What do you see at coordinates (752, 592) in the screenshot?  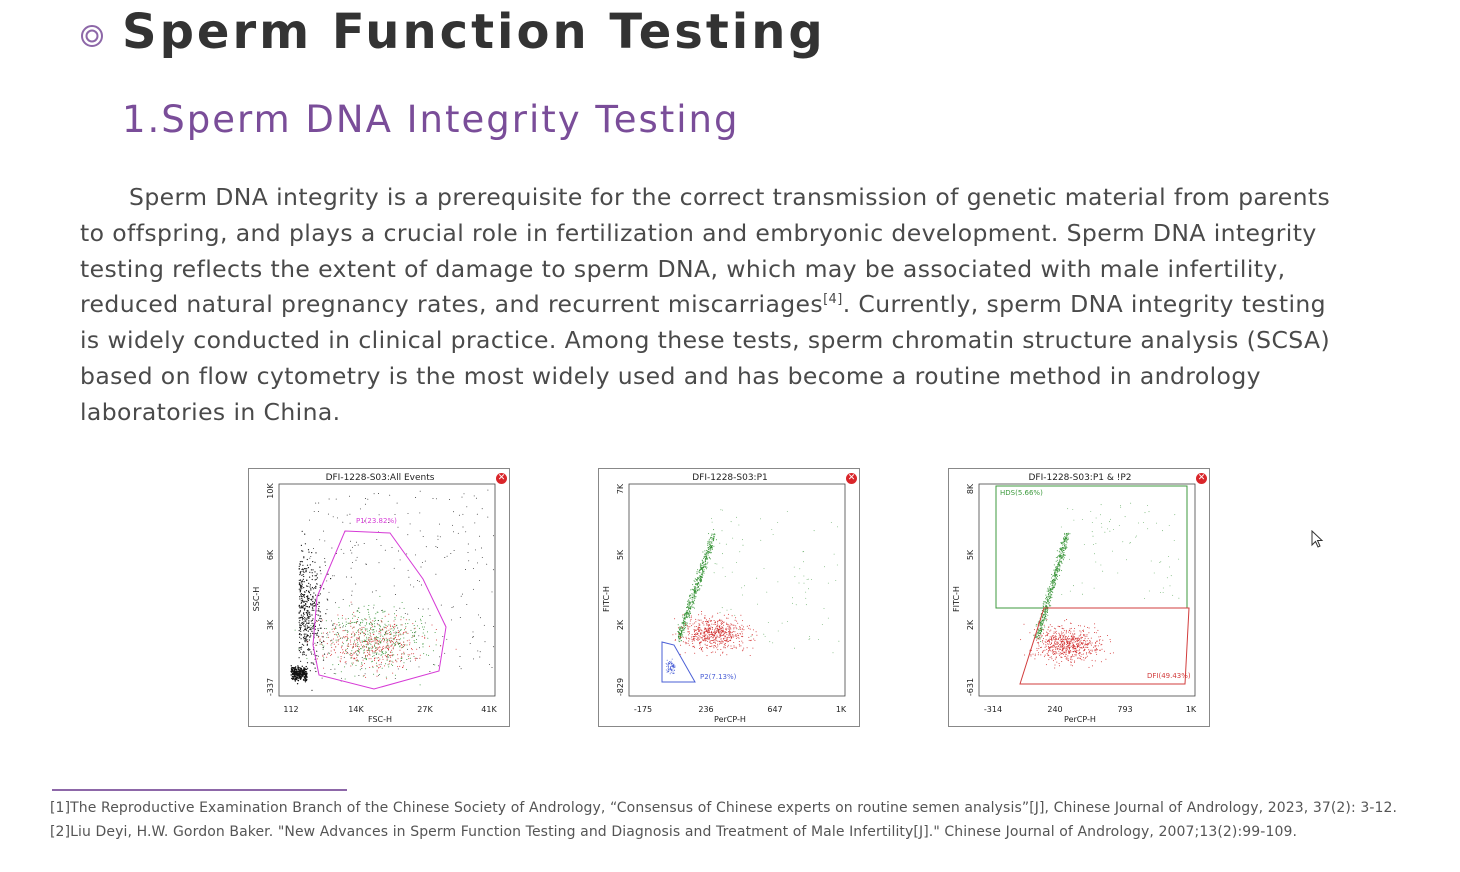 I see `event-dots` at bounding box center [752, 592].